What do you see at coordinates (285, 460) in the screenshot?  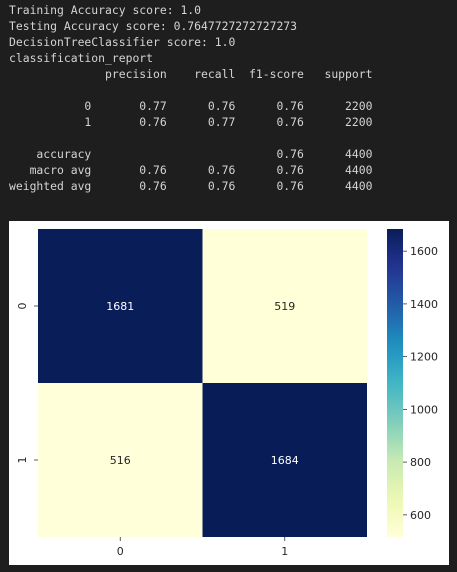 I see `heatmap-cell-value: 1684` at bounding box center [285, 460].